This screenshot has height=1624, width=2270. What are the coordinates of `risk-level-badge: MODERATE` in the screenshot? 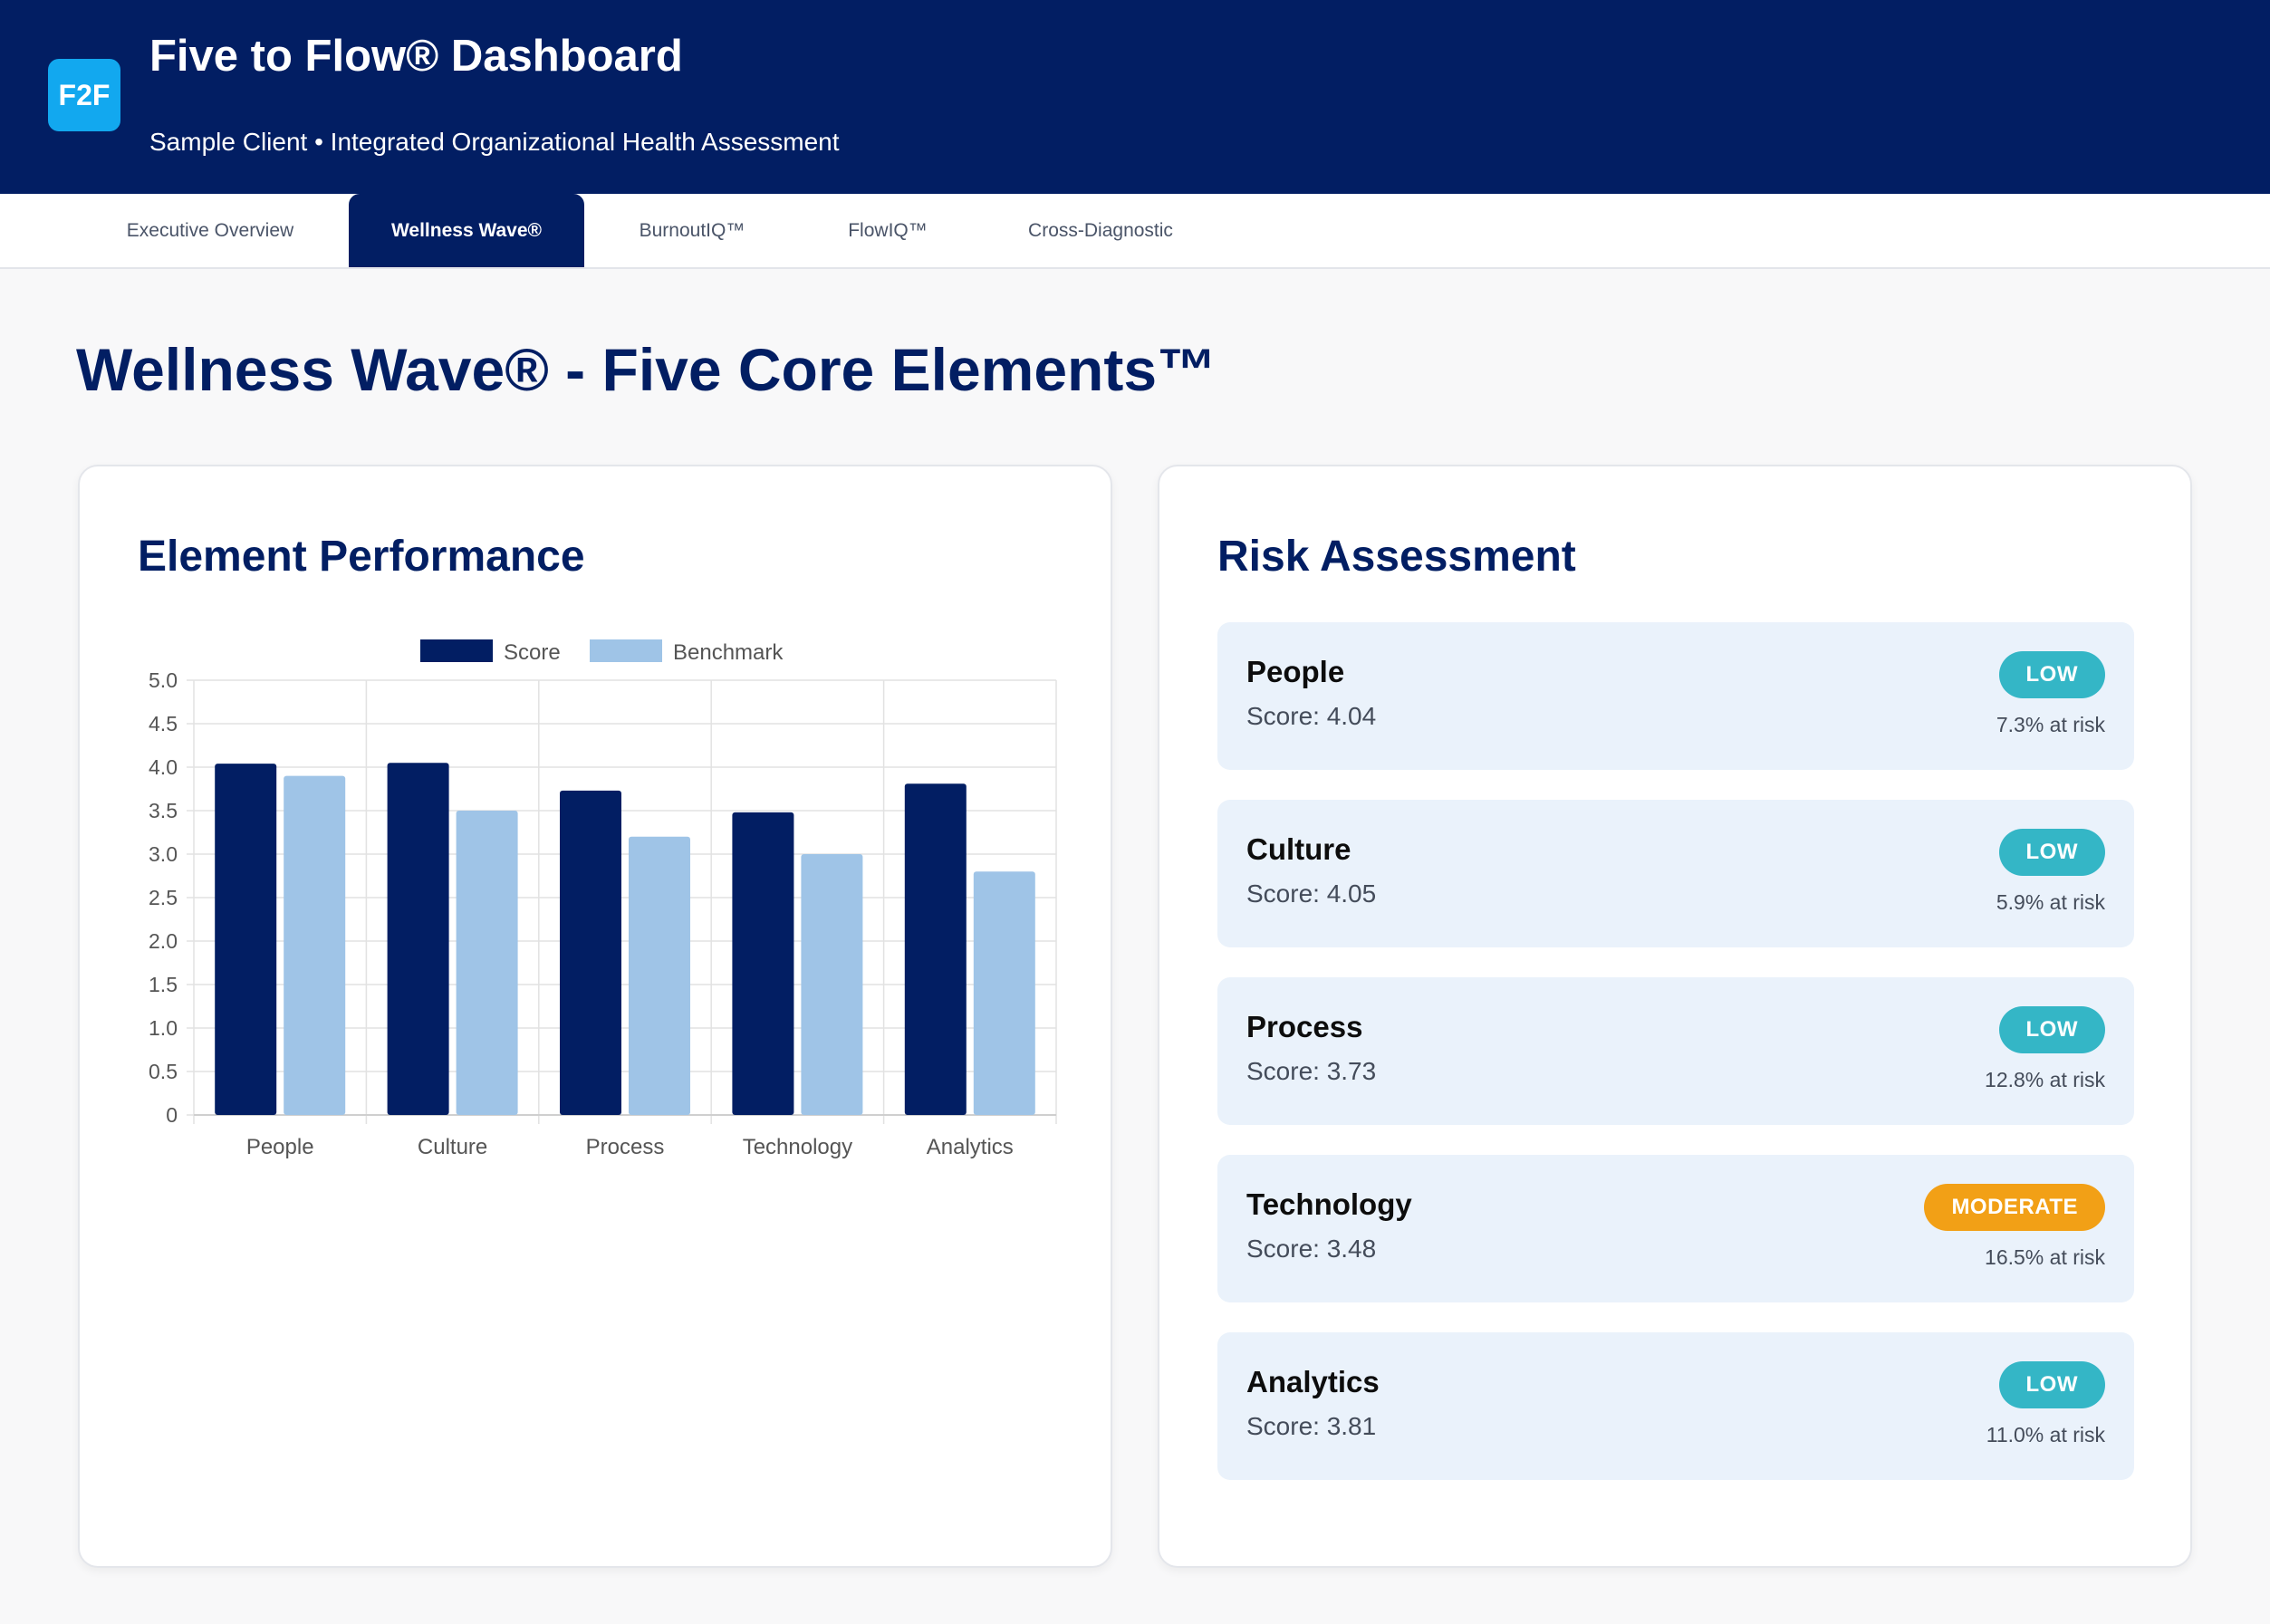 It's located at (2014, 1207).